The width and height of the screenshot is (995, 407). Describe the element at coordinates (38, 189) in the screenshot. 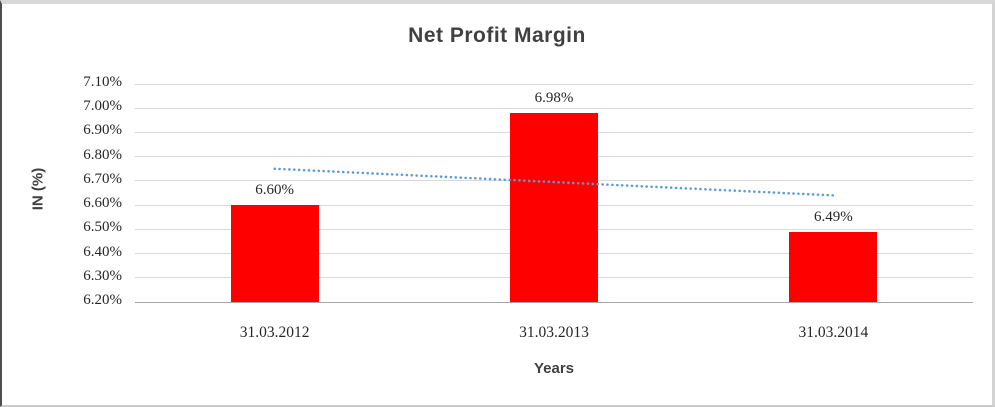

I see `y-axis-title: IN (%)` at that location.